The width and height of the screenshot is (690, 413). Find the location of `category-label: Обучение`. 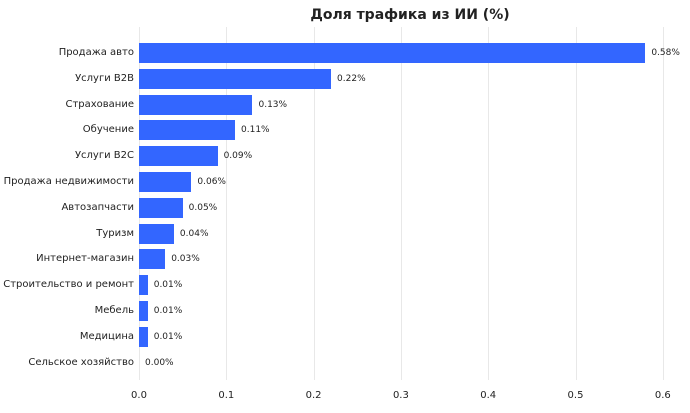

category-label: Обучение is located at coordinates (108, 130).